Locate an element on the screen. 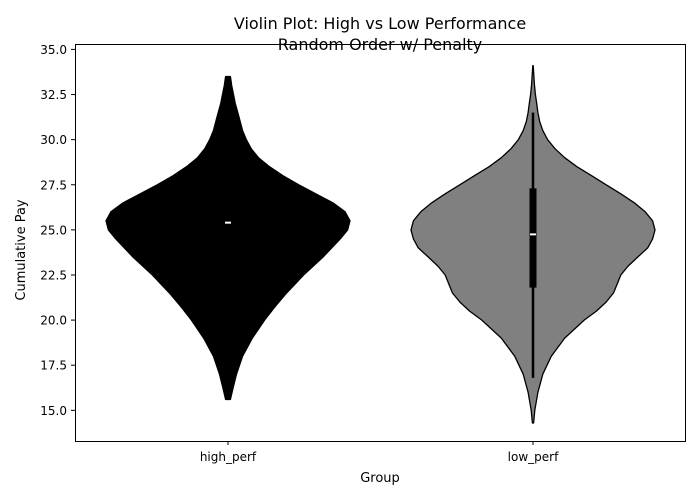  x-tick-label-low_perf: low_perf is located at coordinates (533, 457).